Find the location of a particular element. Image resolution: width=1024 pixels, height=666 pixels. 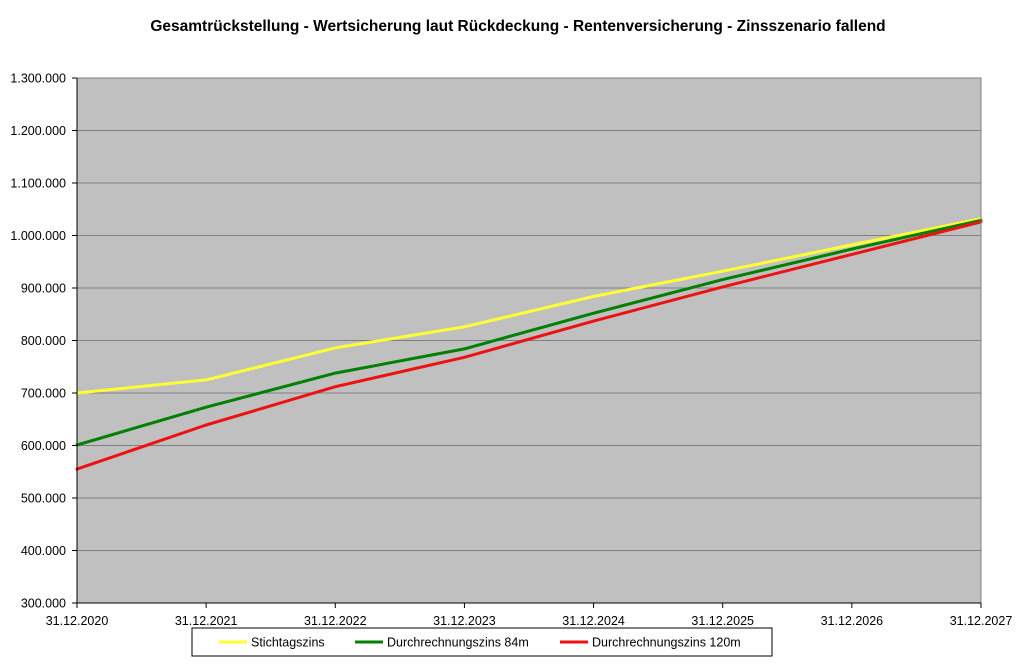

y-tick-label: 500.000 is located at coordinates (43, 499).